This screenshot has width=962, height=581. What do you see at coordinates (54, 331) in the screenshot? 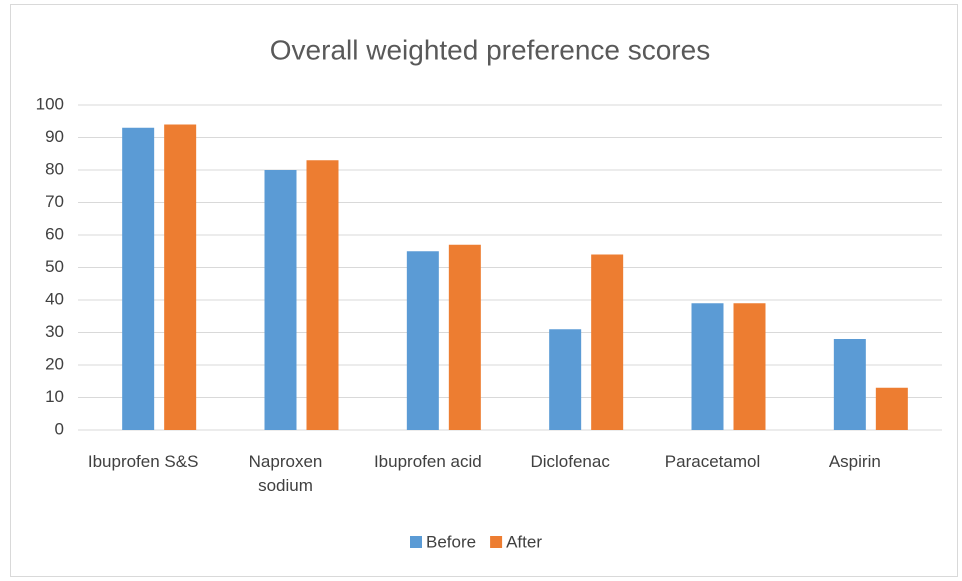
I see `y-tick-label: 30` at bounding box center [54, 331].